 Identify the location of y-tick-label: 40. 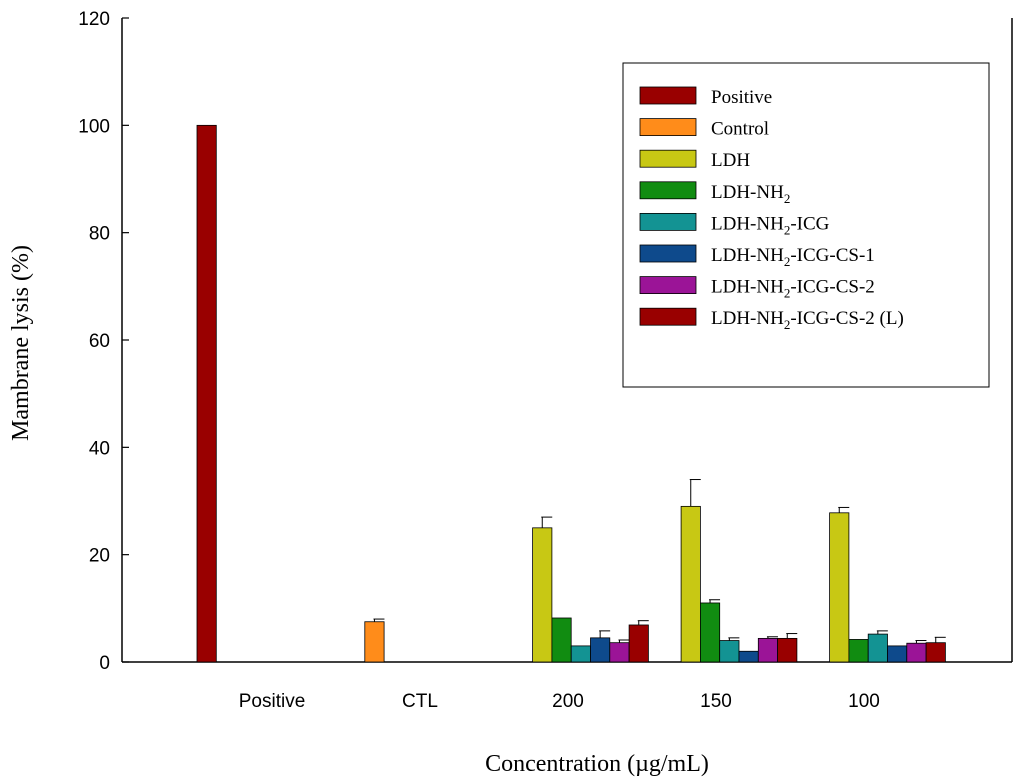
(99, 448).